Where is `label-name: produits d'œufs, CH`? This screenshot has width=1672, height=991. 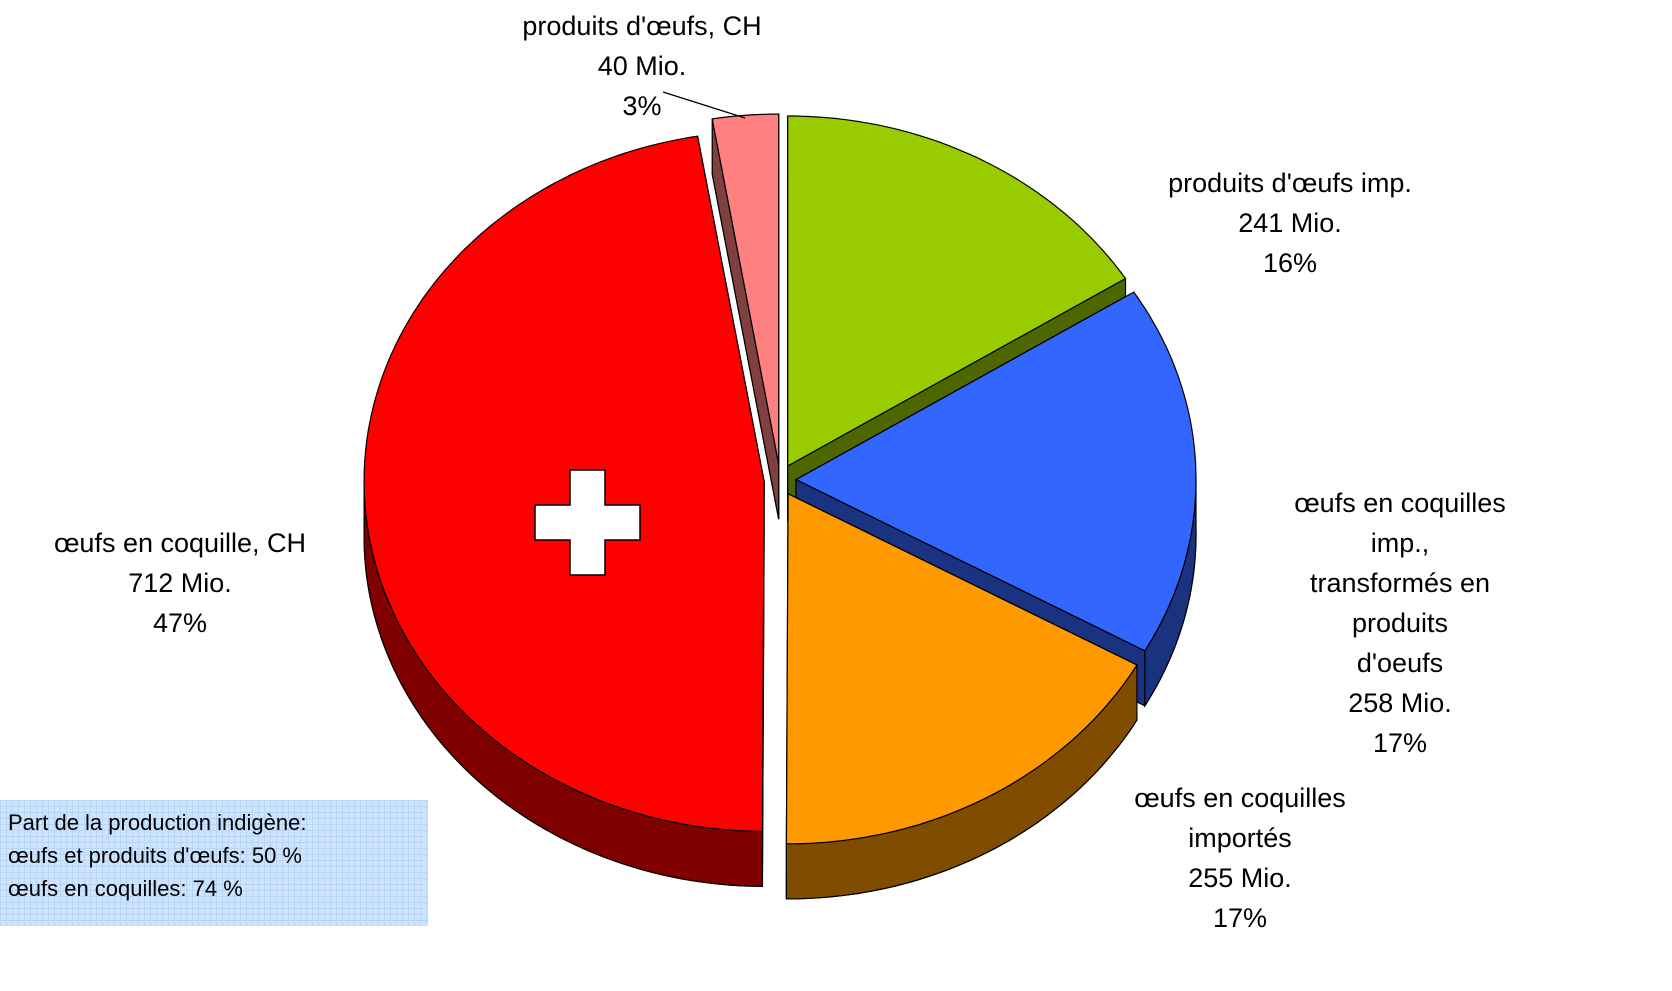 label-name: produits d'œufs, CH is located at coordinates (642, 26).